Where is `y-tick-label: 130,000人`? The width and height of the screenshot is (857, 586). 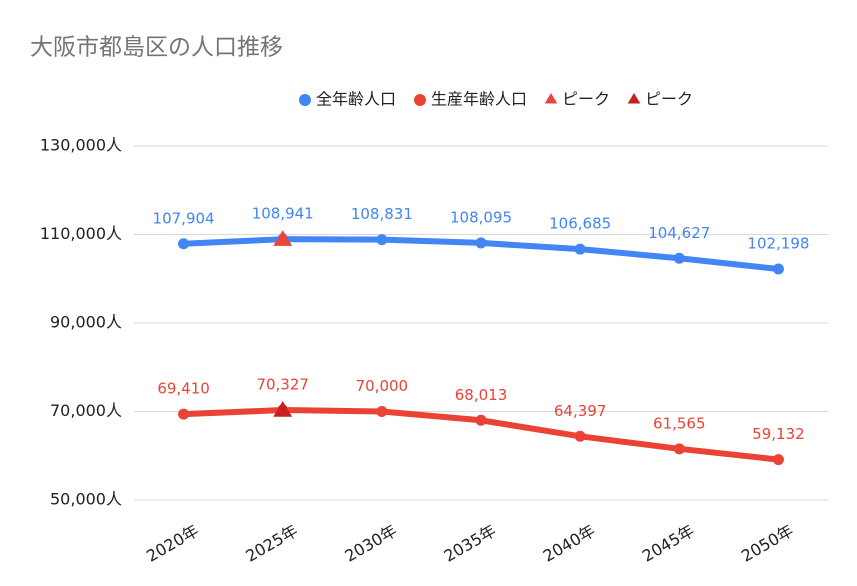
y-tick-label: 130,000人 is located at coordinates (81, 145).